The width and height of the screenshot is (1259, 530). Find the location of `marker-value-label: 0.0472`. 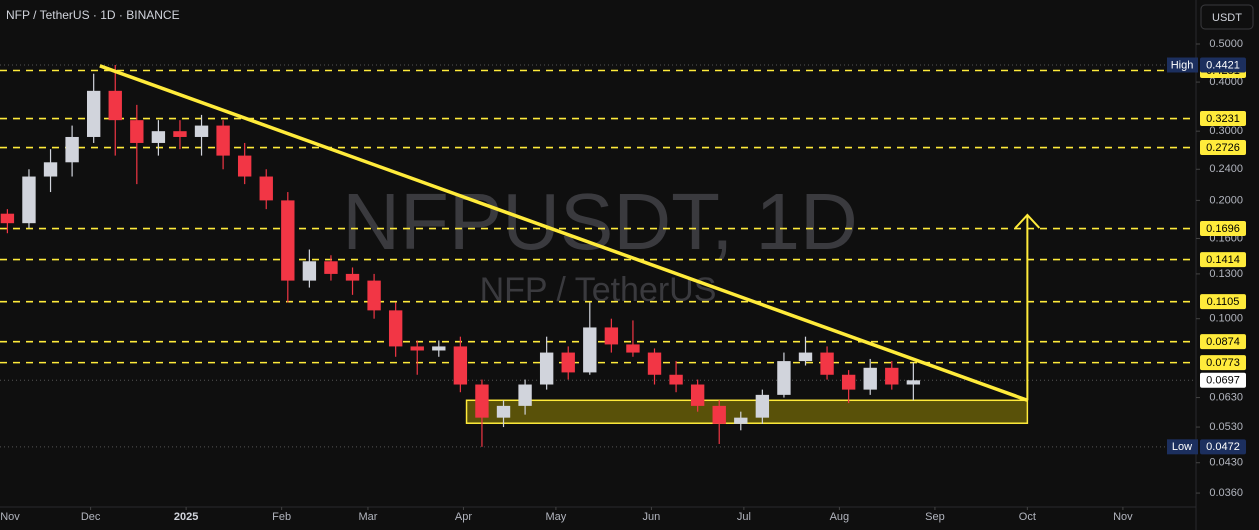

marker-value-label: 0.0472 is located at coordinates (1223, 447).